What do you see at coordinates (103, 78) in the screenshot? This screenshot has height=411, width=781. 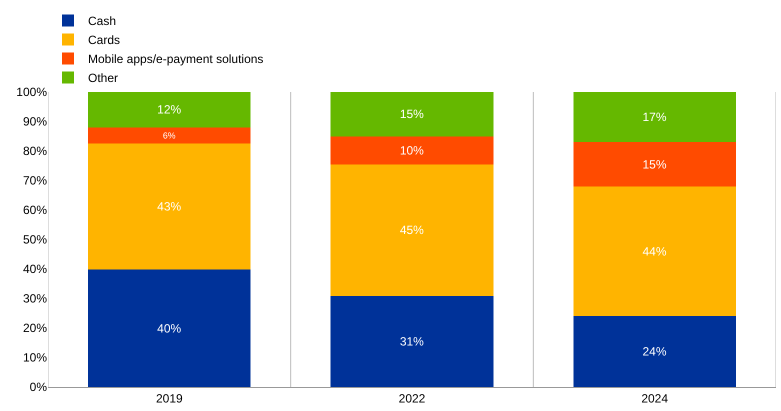 I see `legend-label: Other` at bounding box center [103, 78].